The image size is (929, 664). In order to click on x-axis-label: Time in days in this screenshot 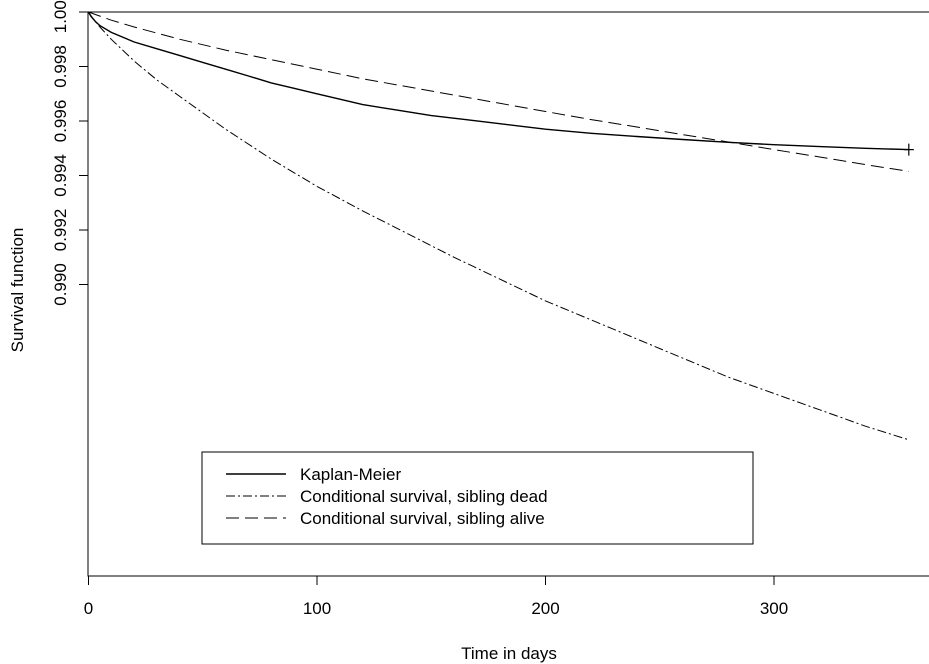, I will do `click(509, 653)`.